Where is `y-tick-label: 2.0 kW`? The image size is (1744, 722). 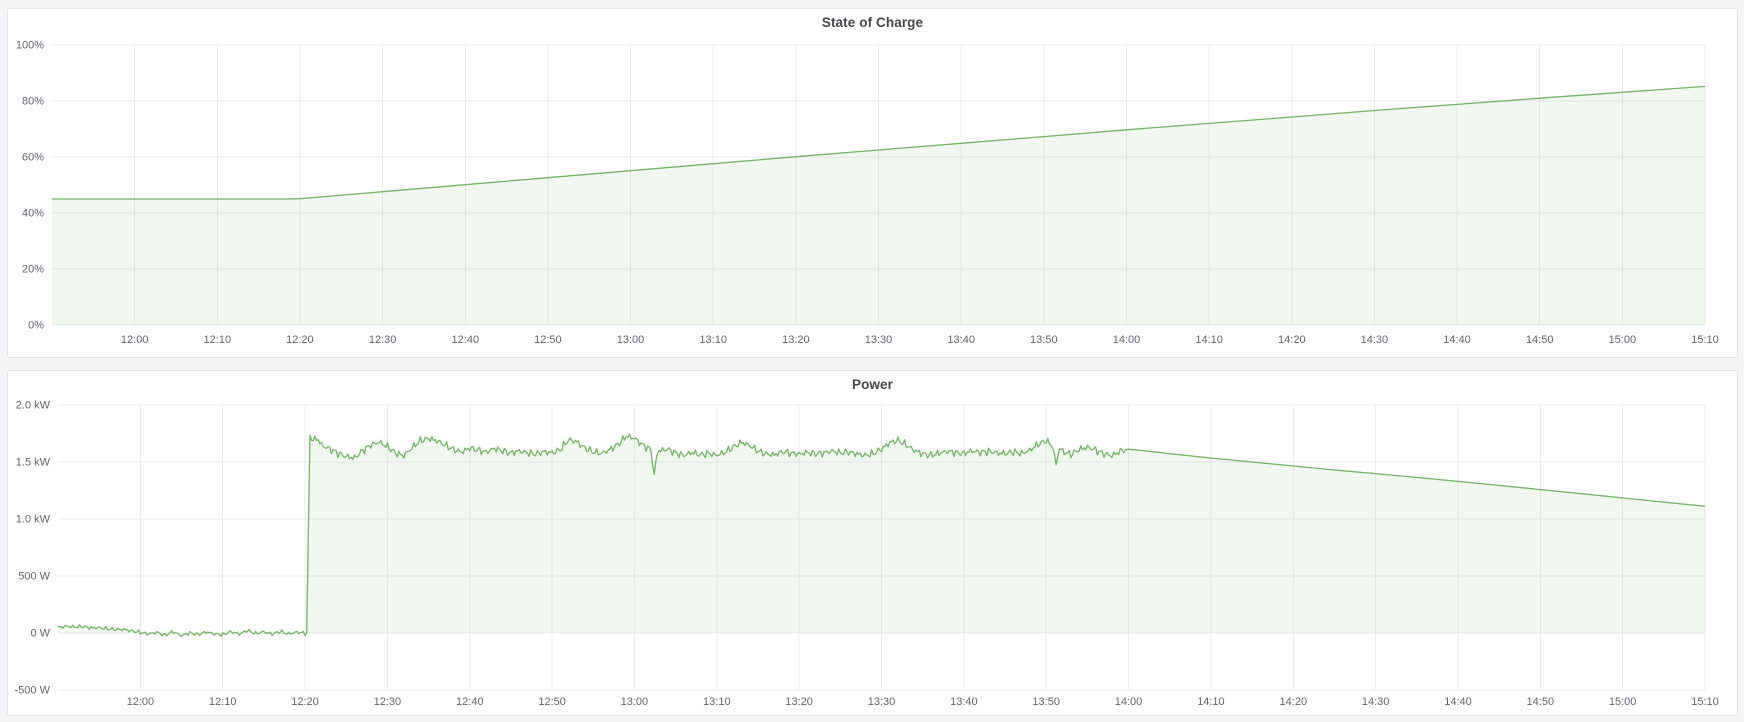 y-tick-label: 2.0 kW is located at coordinates (33, 406).